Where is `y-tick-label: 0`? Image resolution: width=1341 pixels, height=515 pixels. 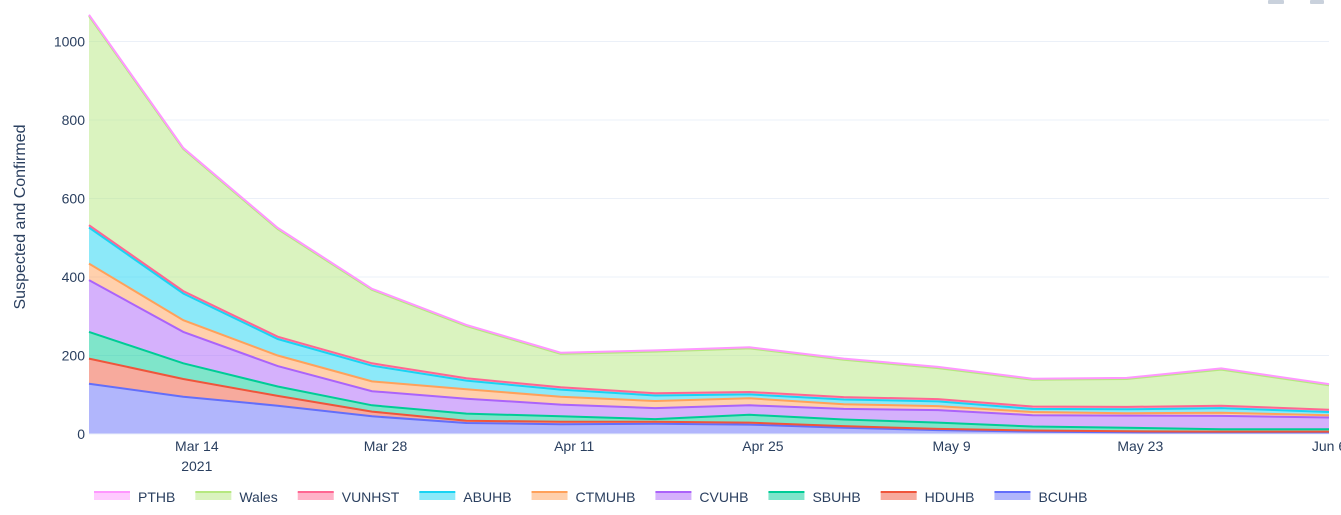
y-tick-label: 0 is located at coordinates (81, 434).